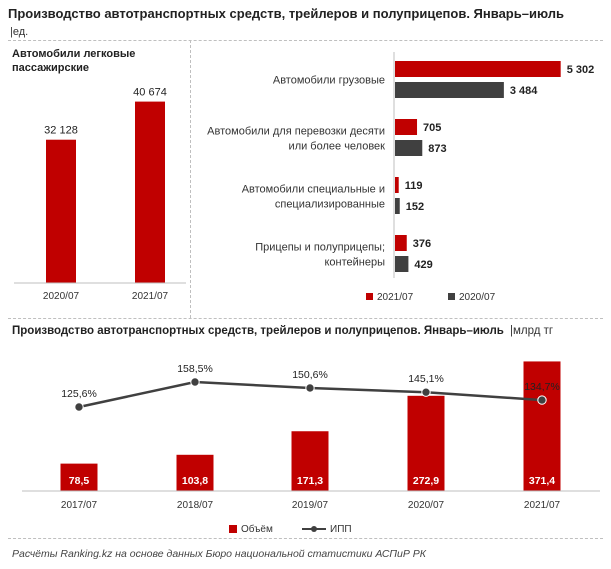 The height and width of the screenshot is (569, 611). What do you see at coordinates (437, 149) in the screenshot?
I see `data-label: 873` at bounding box center [437, 149].